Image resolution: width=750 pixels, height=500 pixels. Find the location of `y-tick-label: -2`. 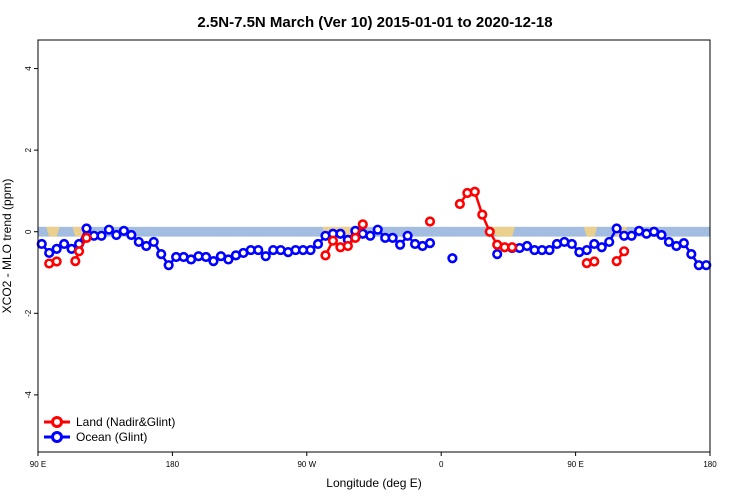

y-tick-label: -2 is located at coordinates (28, 313).